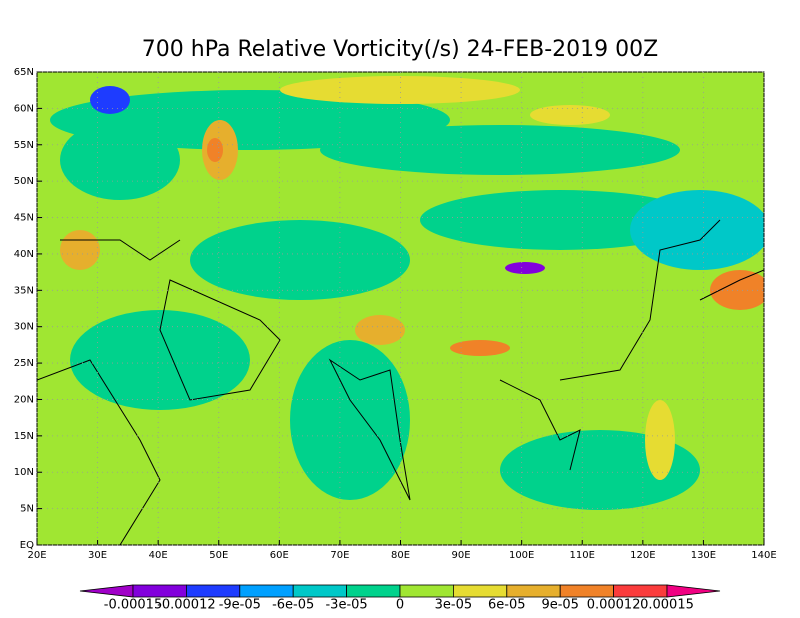 The height and width of the screenshot is (618, 800). Describe the element at coordinates (27, 545) in the screenshot. I see `y-tick-label: EQ` at that location.